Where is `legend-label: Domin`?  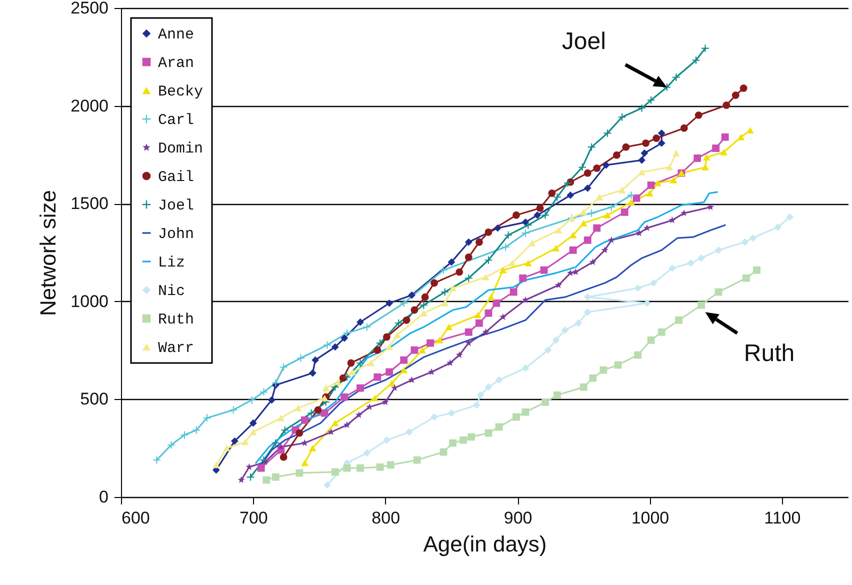 legend-label: Domin is located at coordinates (181, 149).